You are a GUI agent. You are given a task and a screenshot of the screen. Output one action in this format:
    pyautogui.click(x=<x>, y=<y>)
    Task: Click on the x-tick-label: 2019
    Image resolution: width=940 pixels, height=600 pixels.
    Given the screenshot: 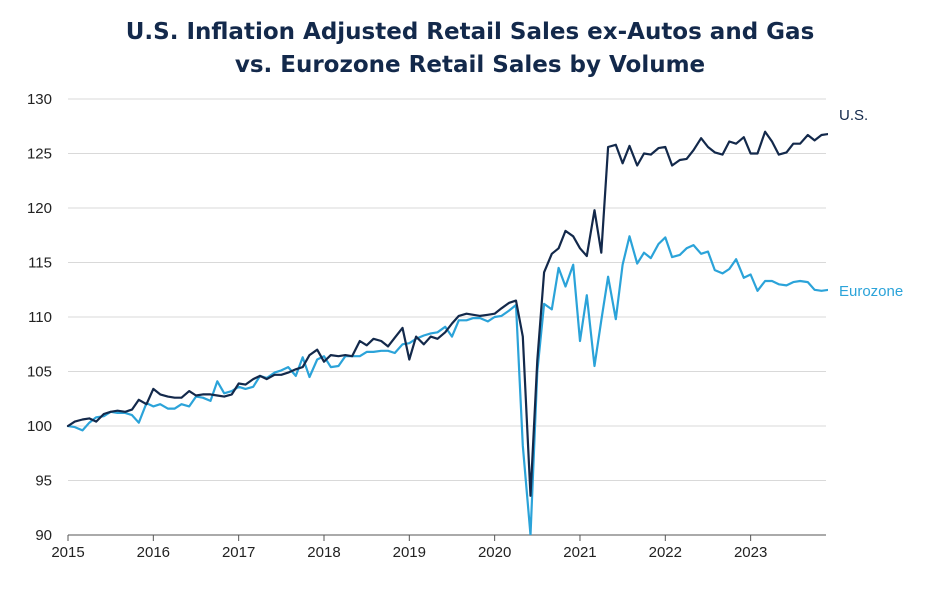 What is the action you would take?
    pyautogui.click(x=409, y=552)
    